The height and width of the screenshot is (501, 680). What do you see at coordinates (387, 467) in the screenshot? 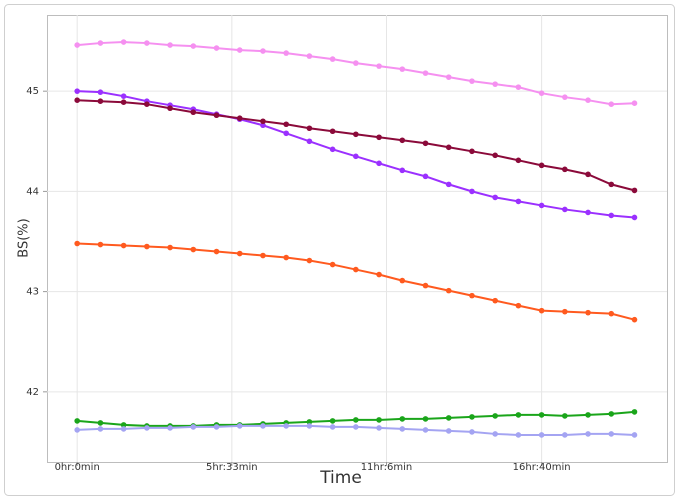
I see `x-tick-label: 11hr:6min` at bounding box center [387, 467].